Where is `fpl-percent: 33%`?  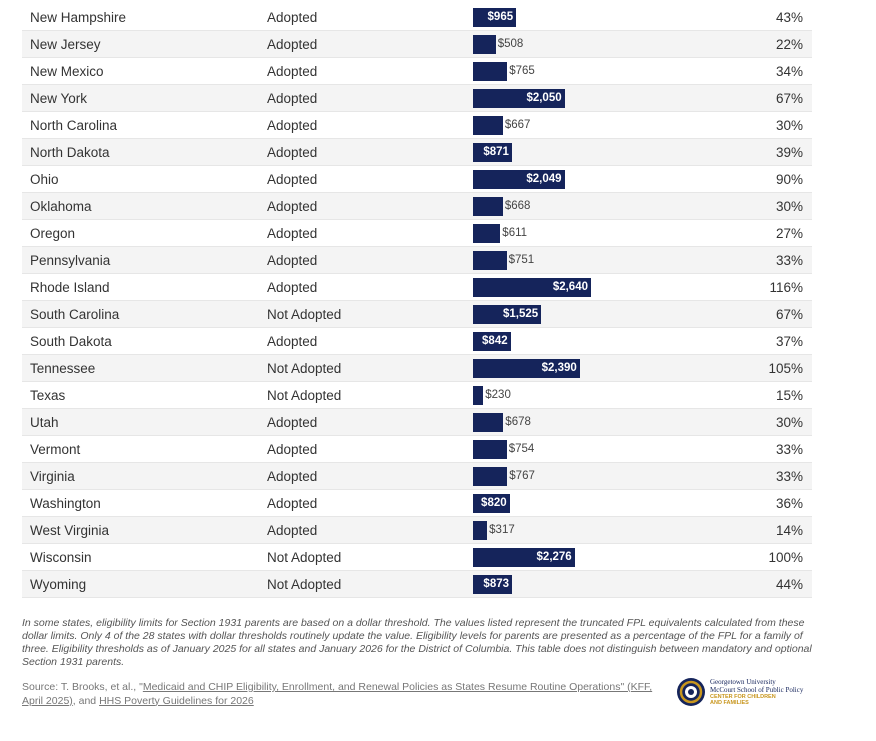
fpl-percent: 33% is located at coordinates (789, 260).